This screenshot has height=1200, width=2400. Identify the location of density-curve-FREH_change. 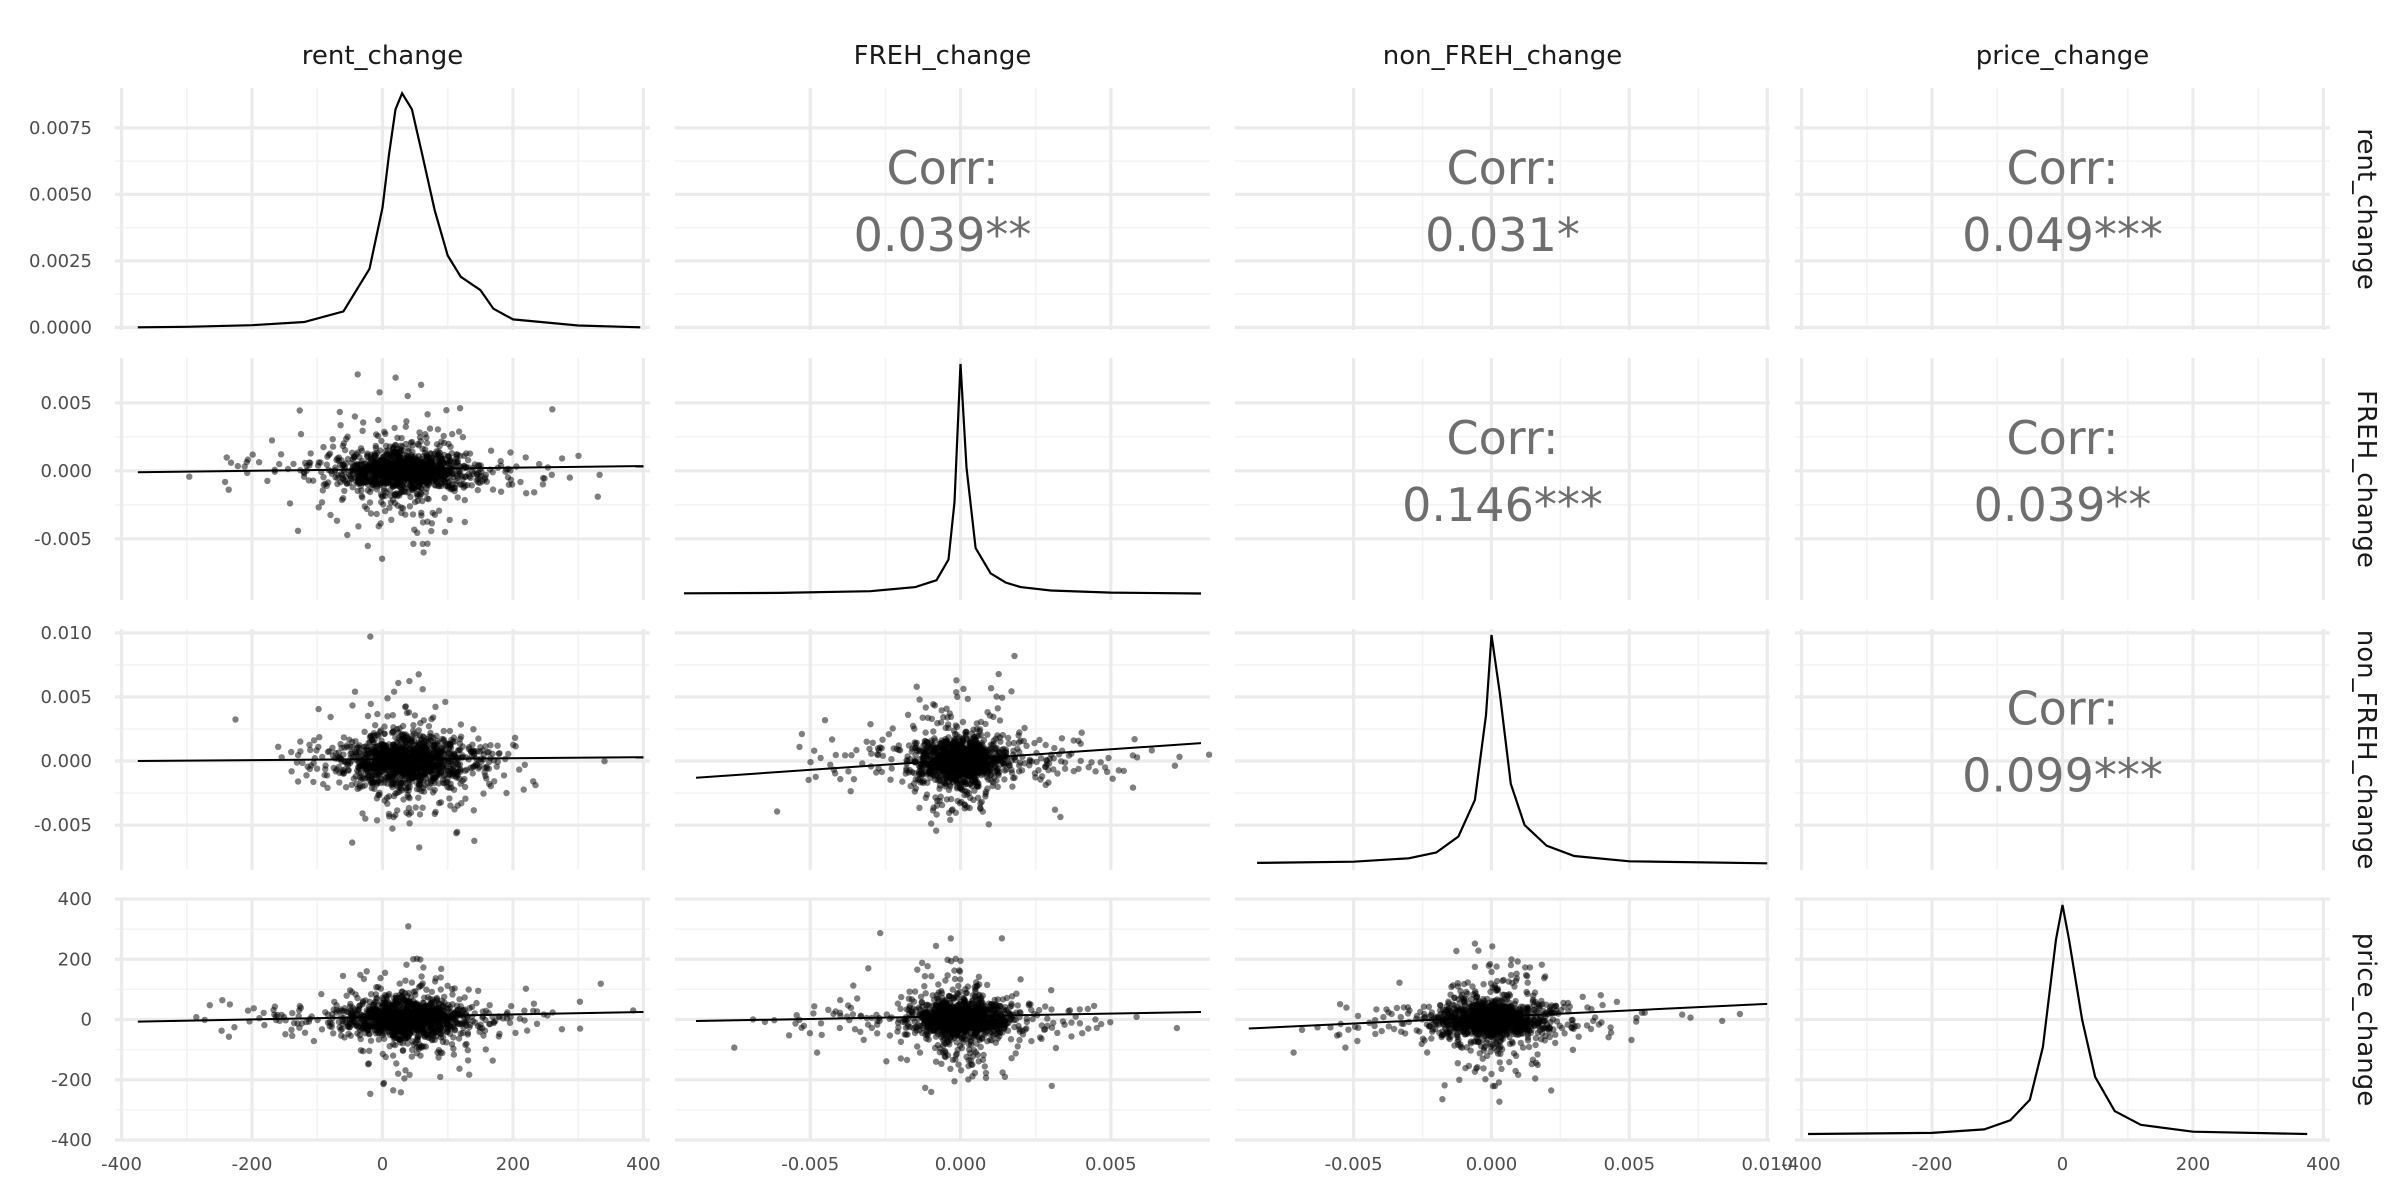
(942, 479).